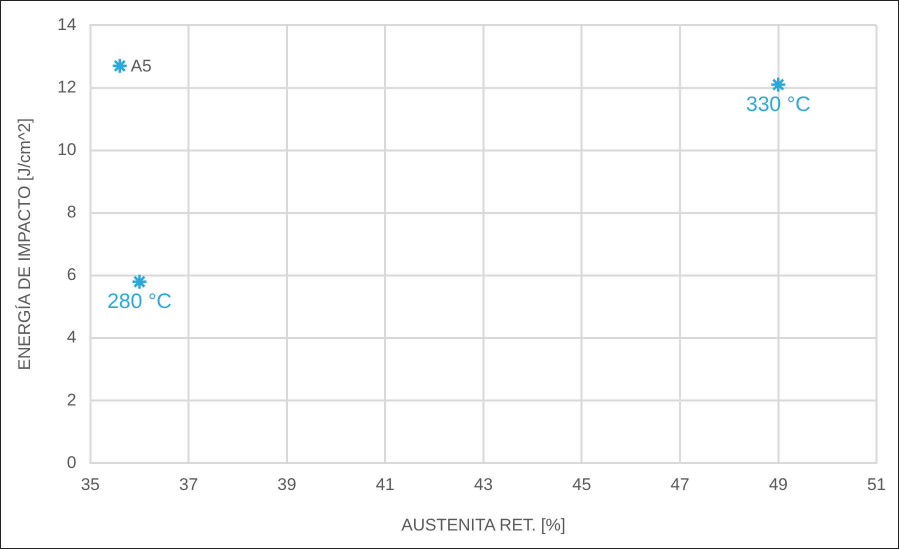  I want to click on y-tick-label: 4, so click(71, 337).